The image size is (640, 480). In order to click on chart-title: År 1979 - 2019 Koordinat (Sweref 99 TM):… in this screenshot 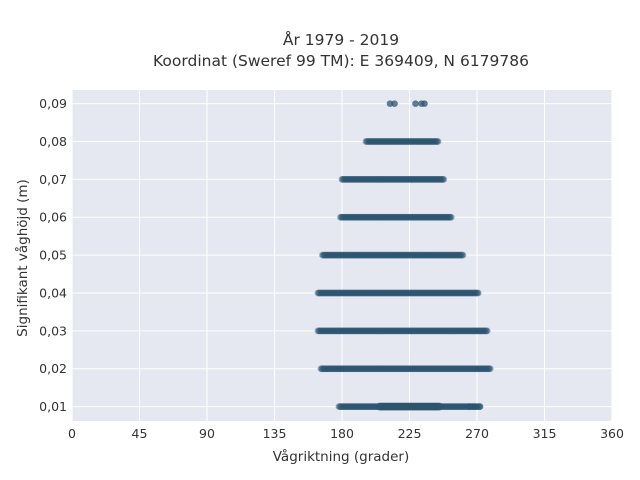, I will do `click(341, 50)`.